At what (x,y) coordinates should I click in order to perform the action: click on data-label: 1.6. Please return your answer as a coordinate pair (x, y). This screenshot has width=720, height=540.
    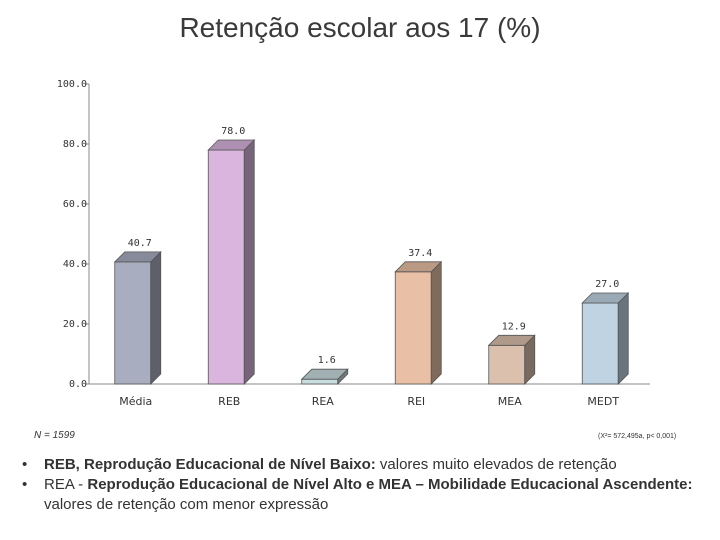
    Looking at the image, I should click on (327, 360).